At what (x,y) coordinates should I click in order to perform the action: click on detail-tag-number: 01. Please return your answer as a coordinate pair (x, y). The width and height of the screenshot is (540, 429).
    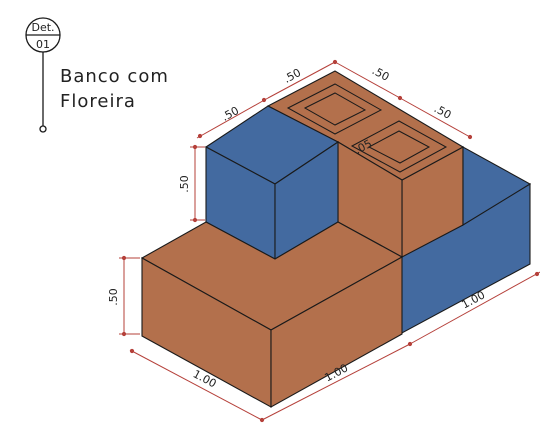
    Looking at the image, I should click on (43, 44).